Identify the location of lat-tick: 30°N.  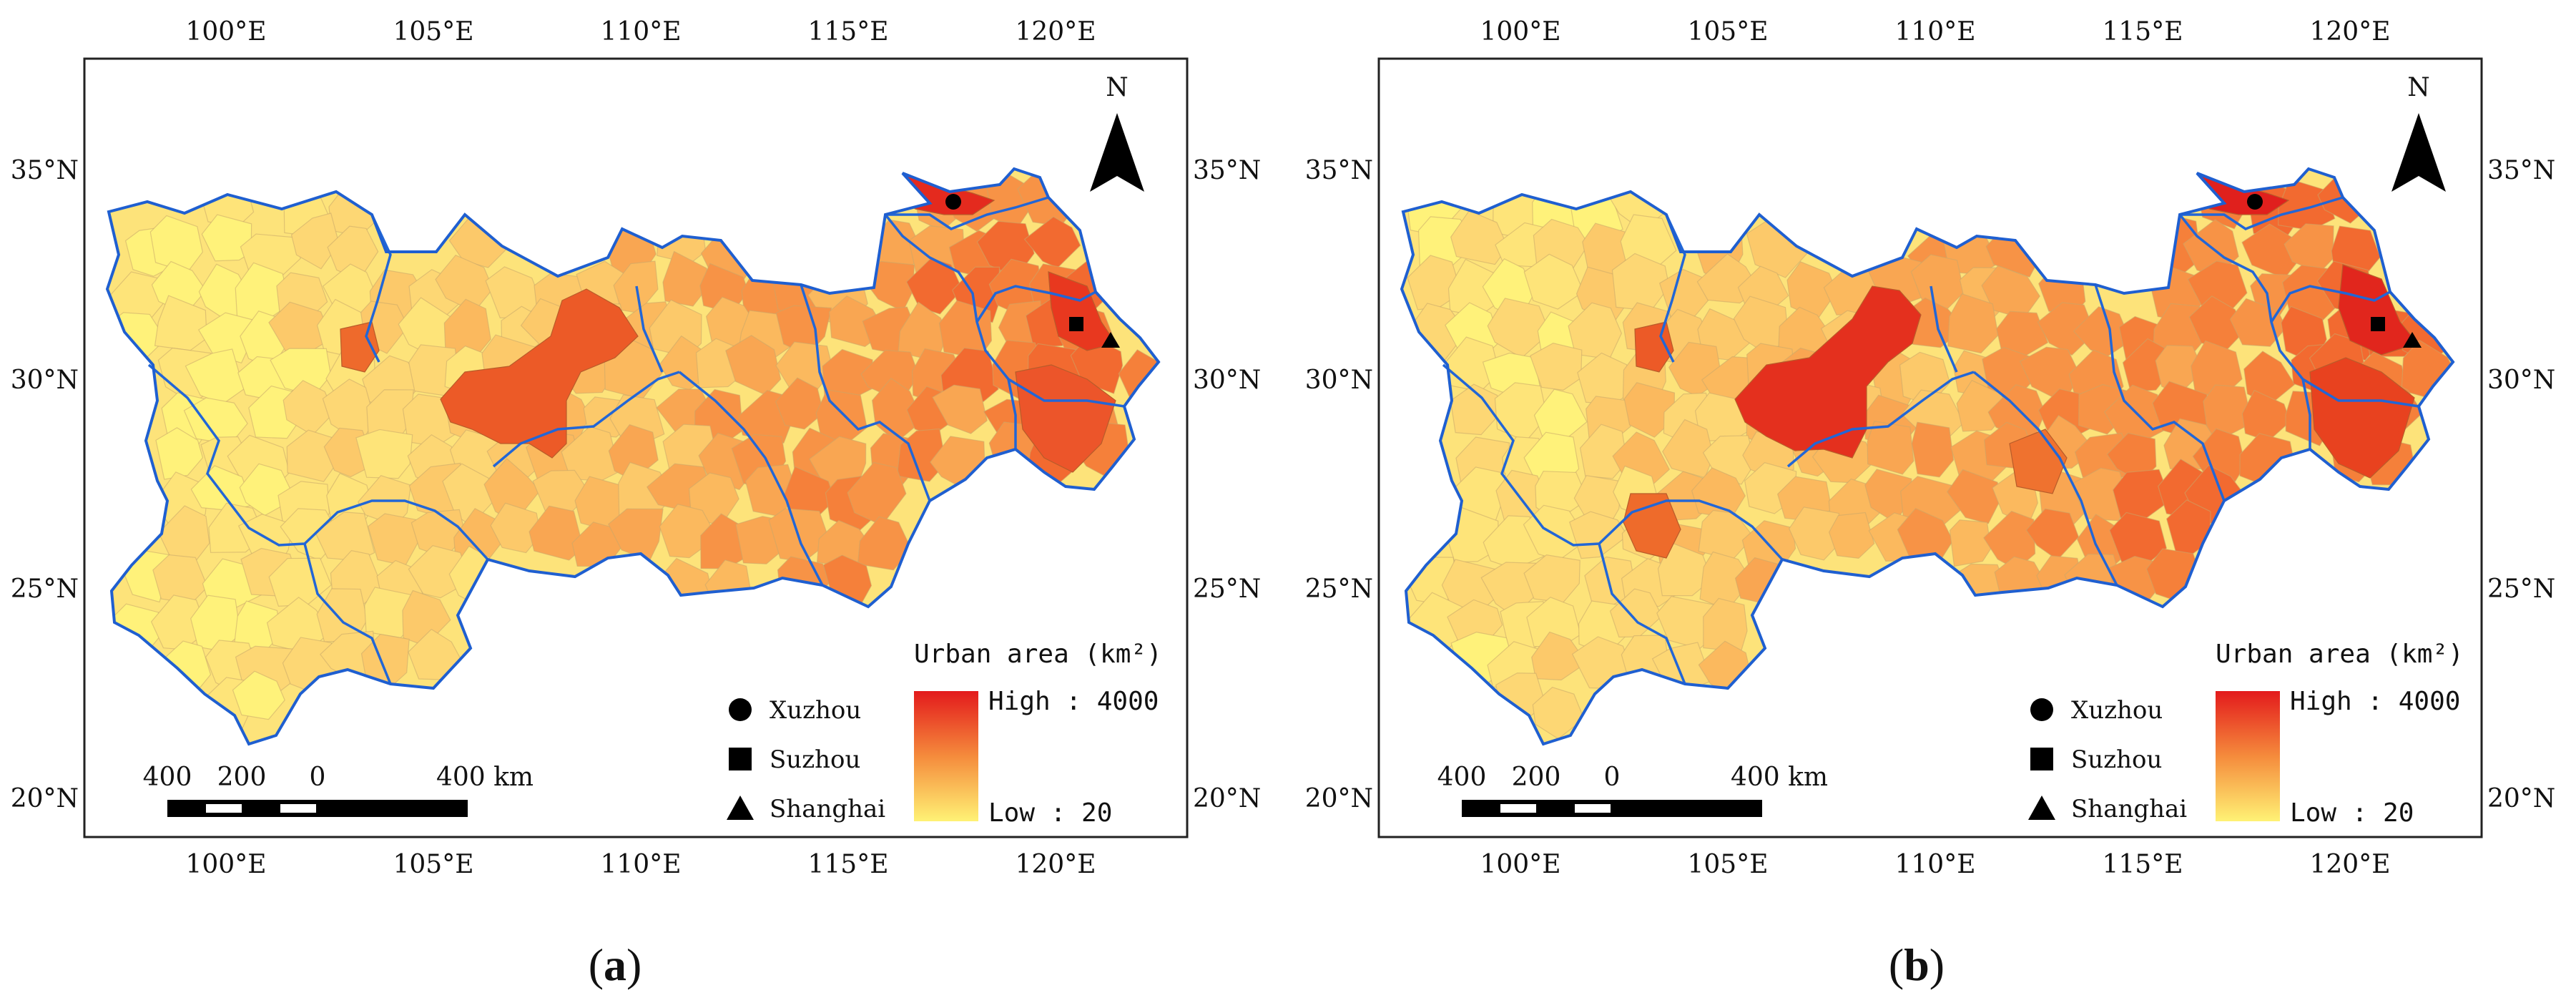
(1339, 380).